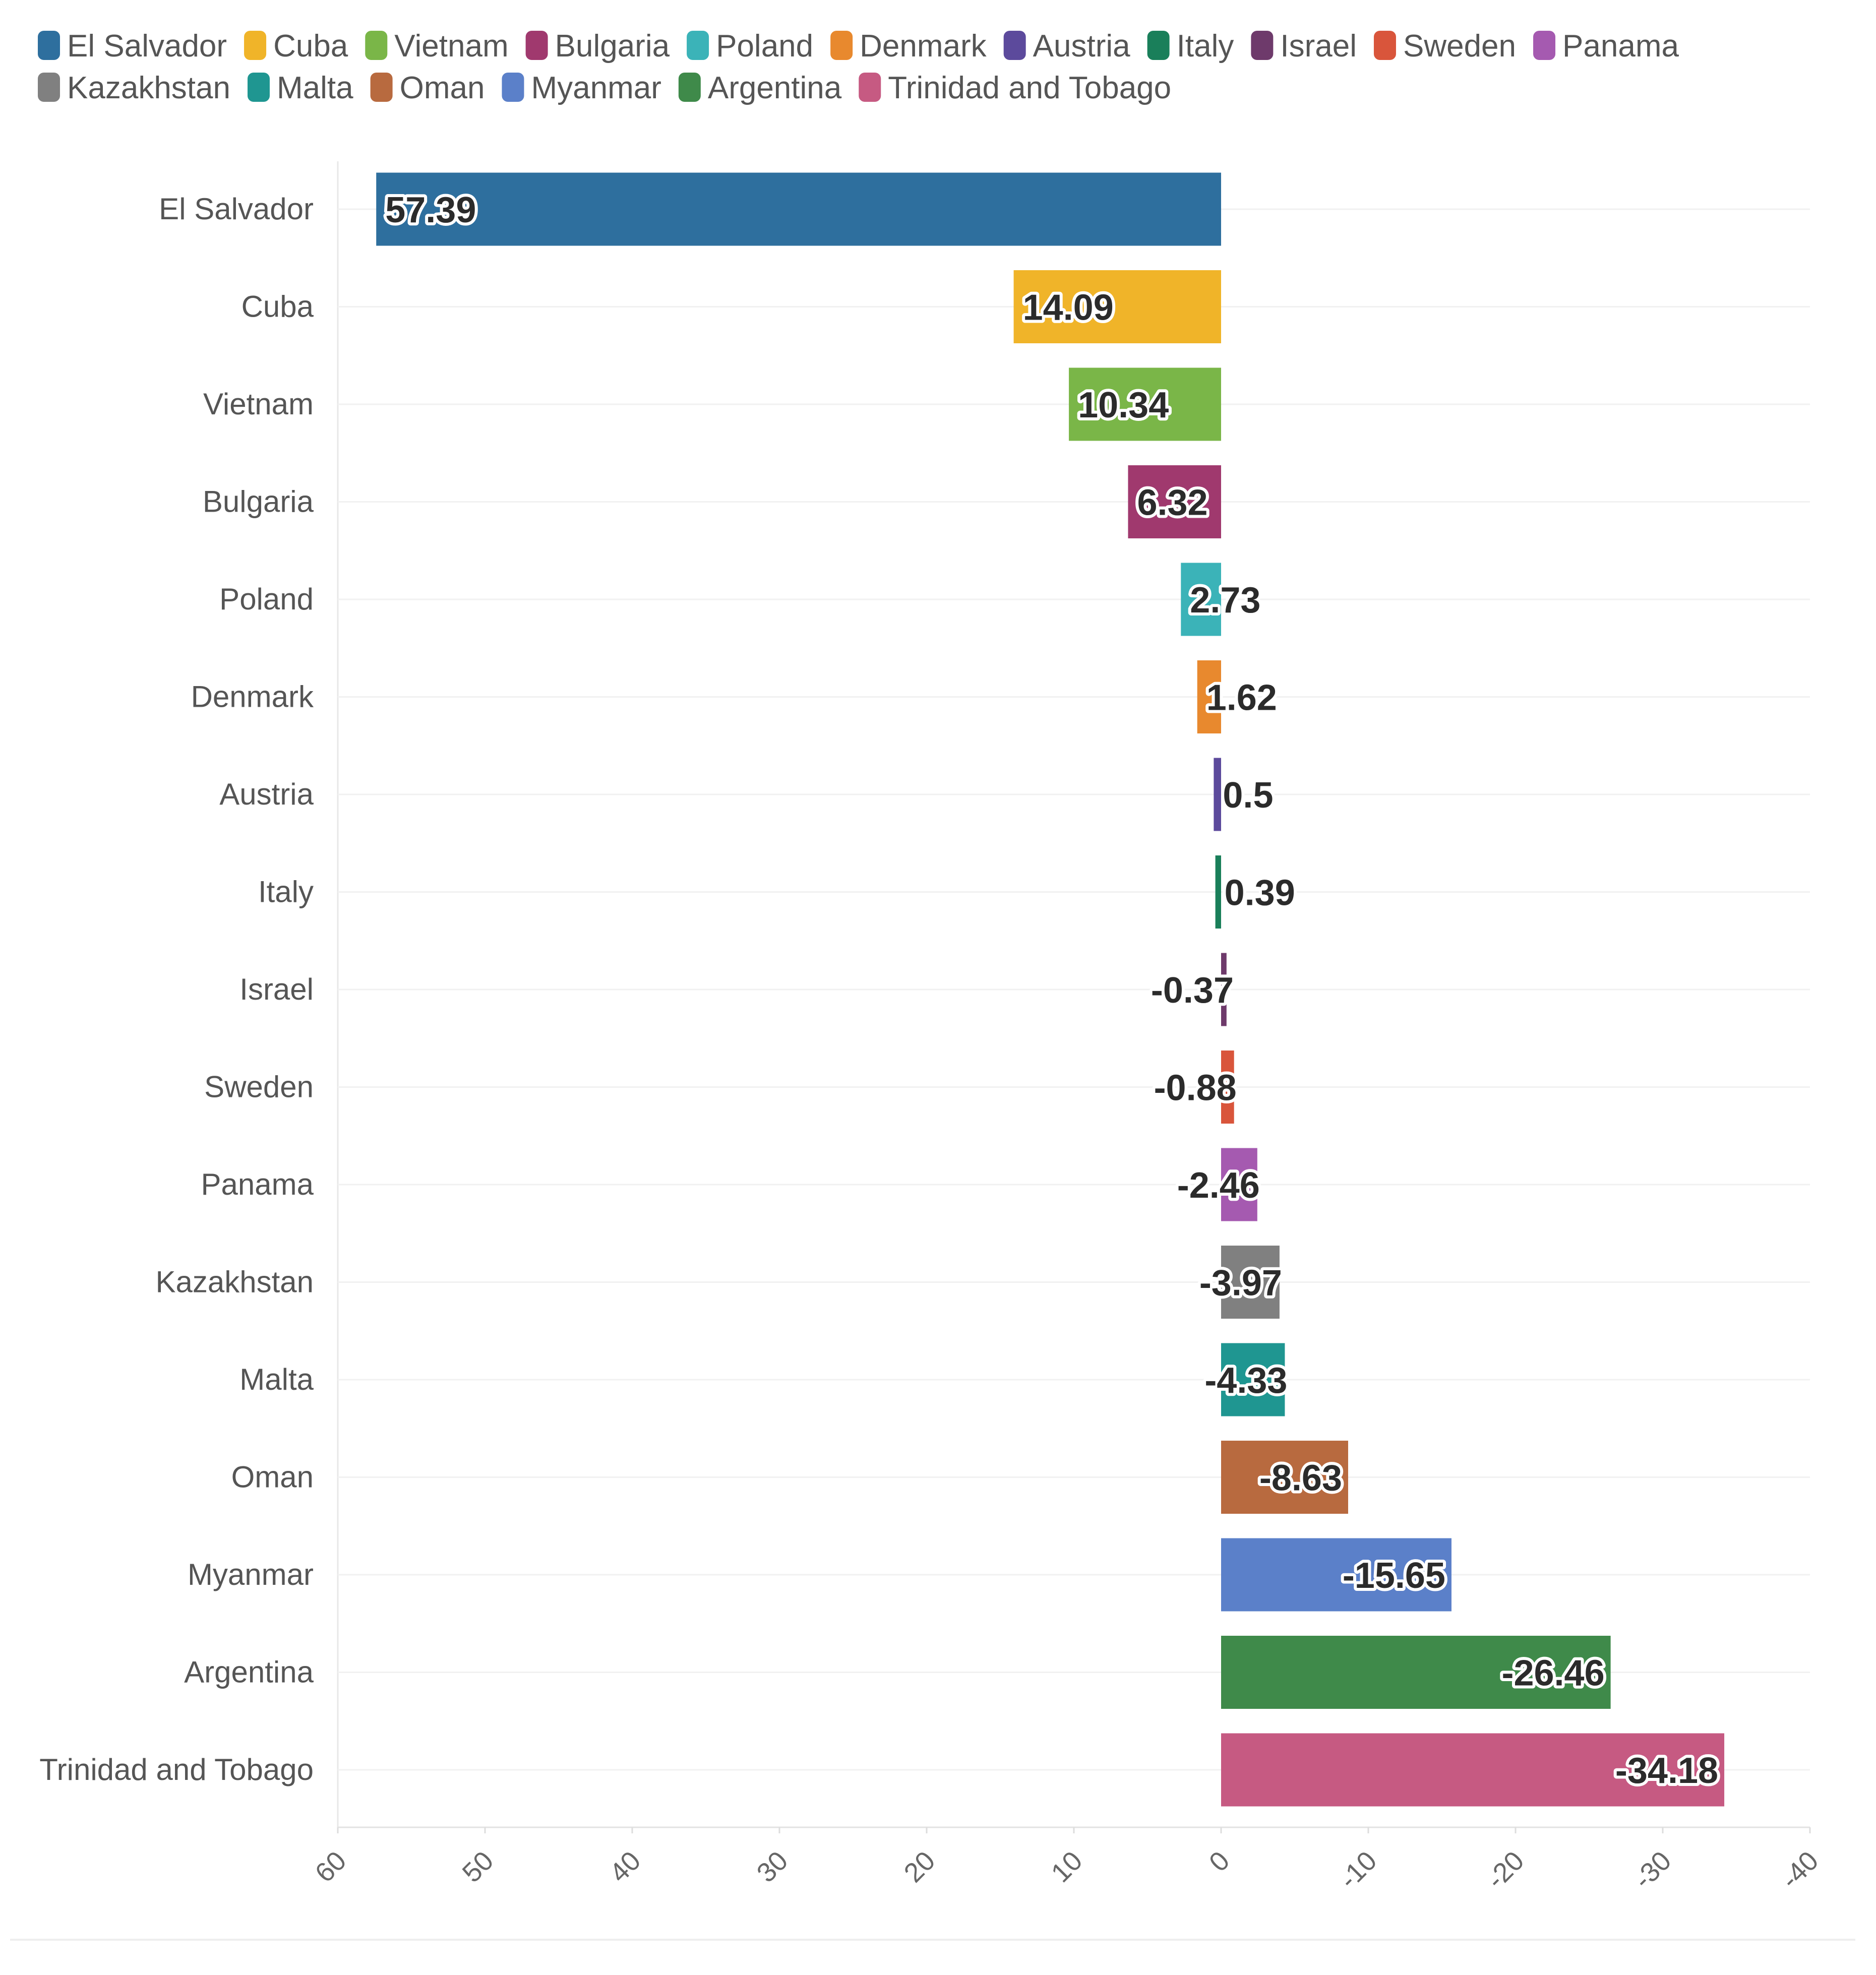  Describe the element at coordinates (1652, 1870) in the screenshot. I see `x-tick-label: -30` at that location.